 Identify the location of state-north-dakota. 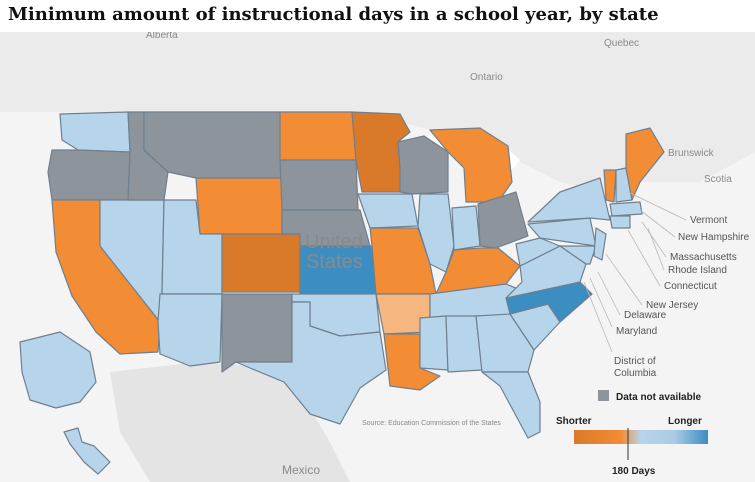
(318, 136).